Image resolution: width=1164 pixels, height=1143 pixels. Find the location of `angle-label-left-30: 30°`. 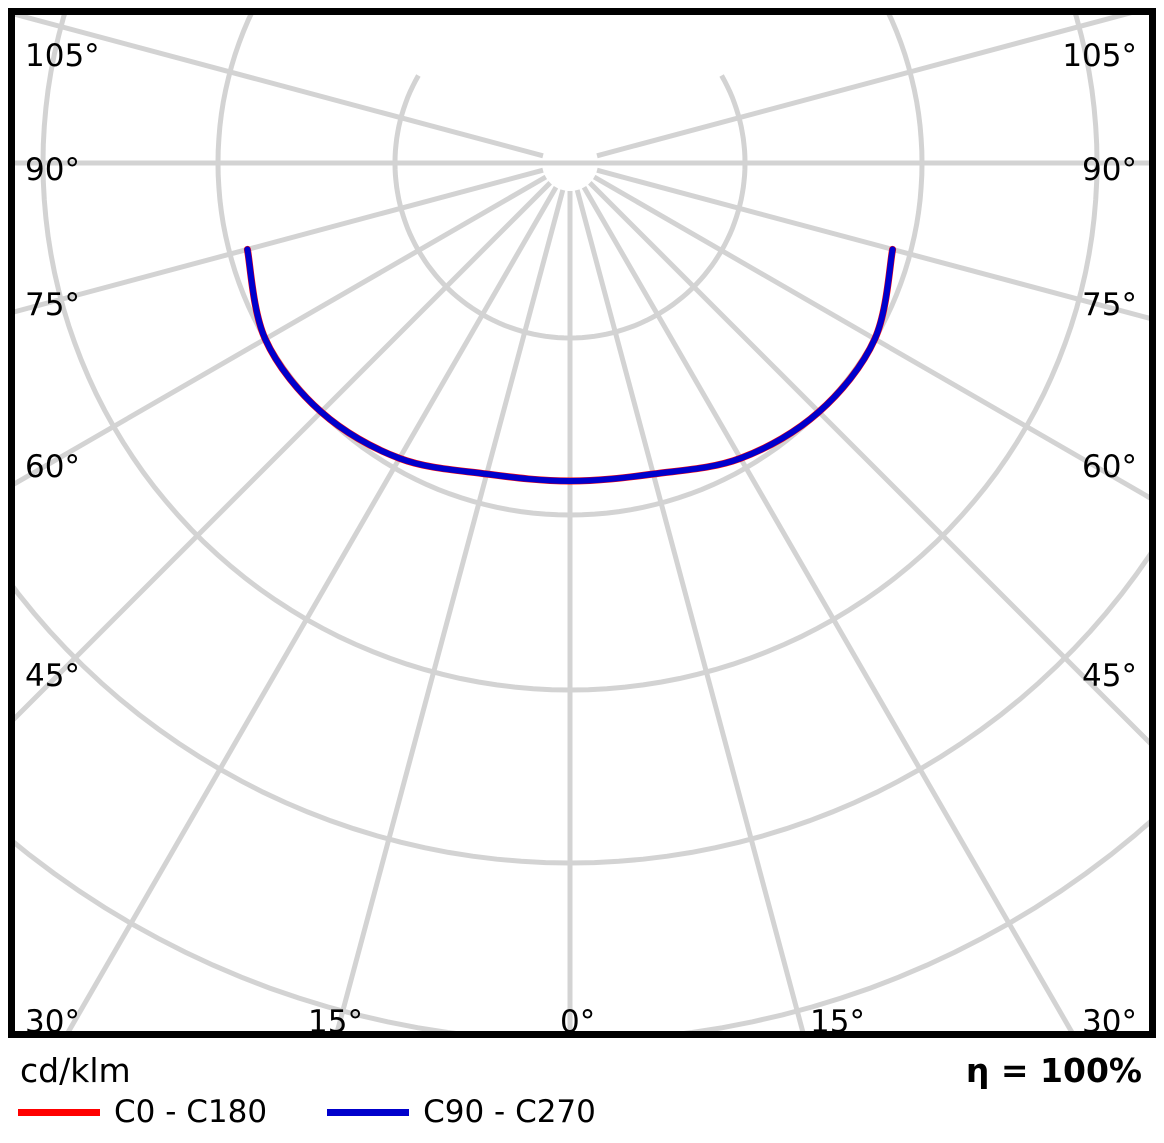

angle-label-left-30: 30° is located at coordinates (52, 1021).